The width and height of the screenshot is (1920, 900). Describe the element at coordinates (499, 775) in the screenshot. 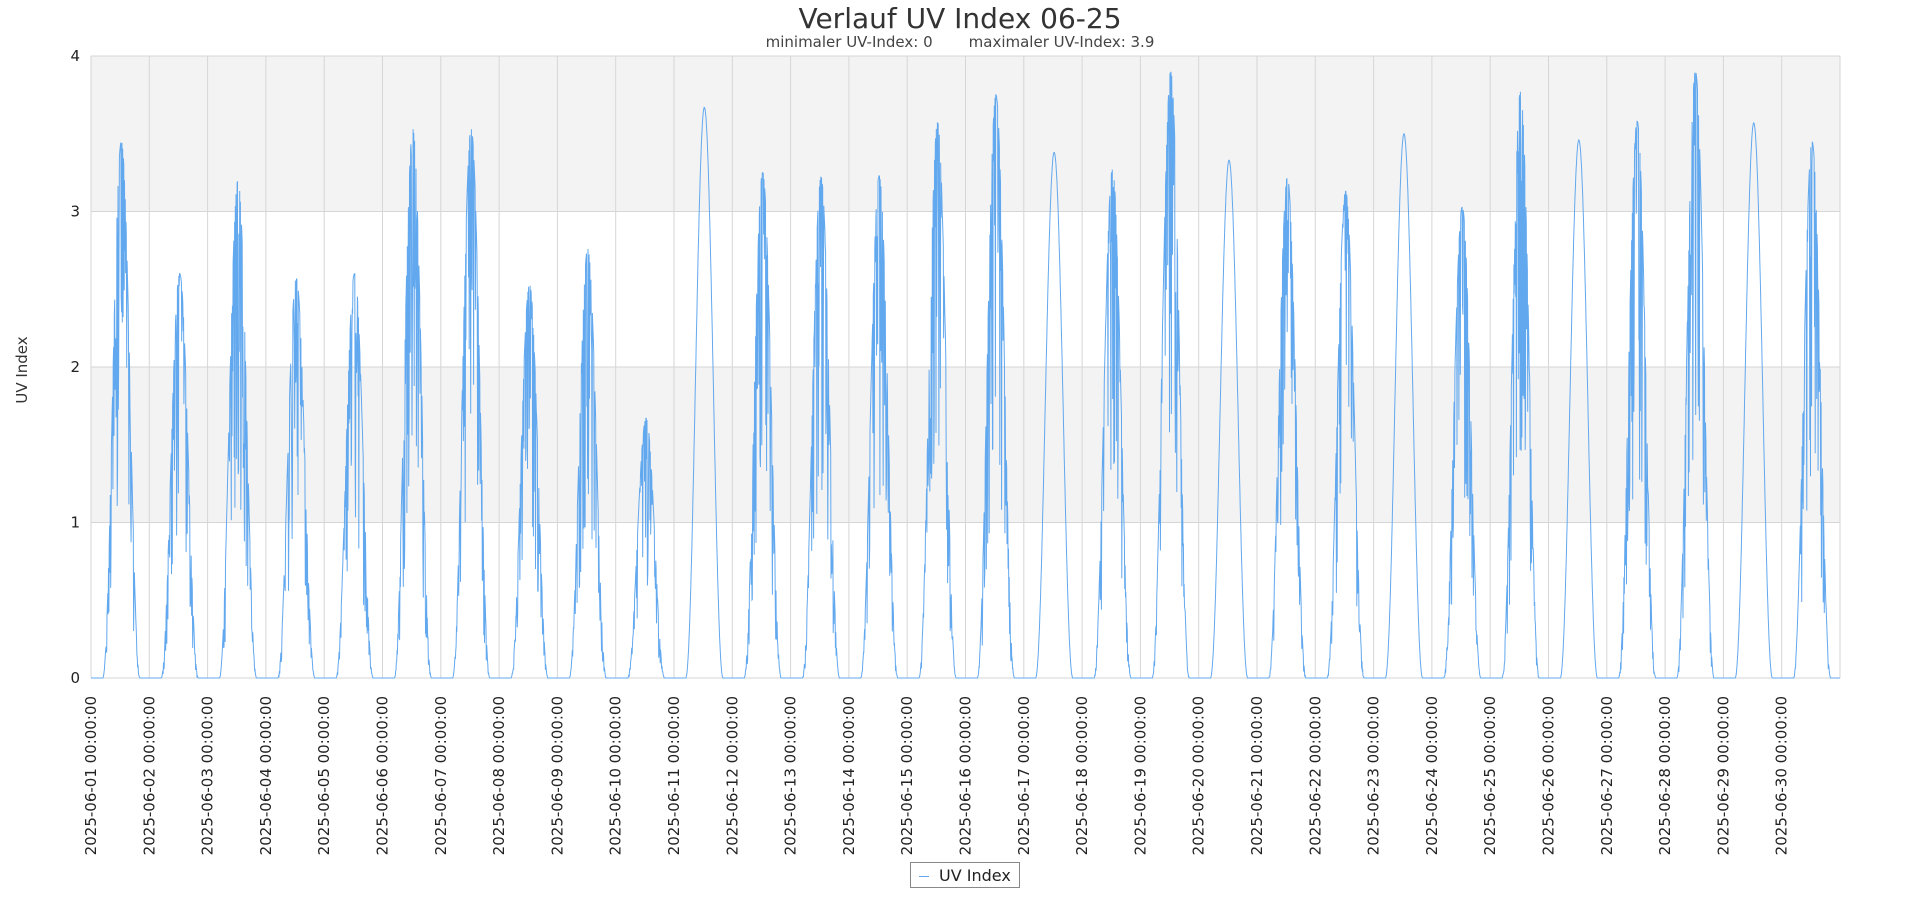

I see `x-tick-label: 2025-06-08 00:00:00` at that location.